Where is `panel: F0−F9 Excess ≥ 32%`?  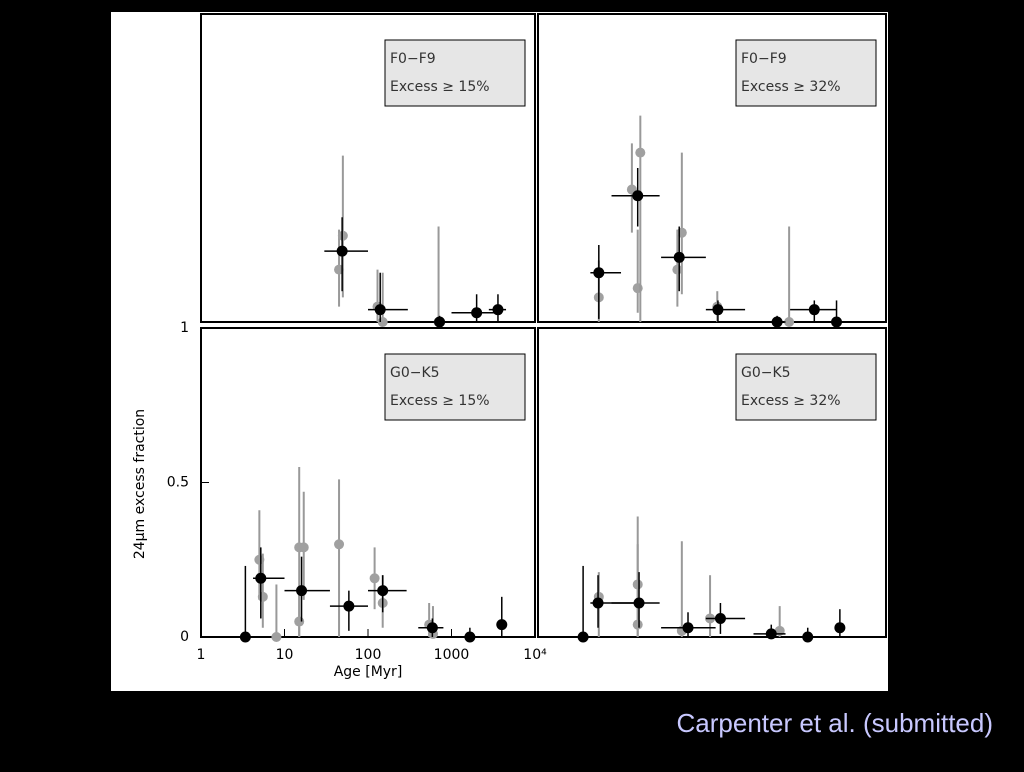 panel: F0−F9 Excess ≥ 32% is located at coordinates (712, 170).